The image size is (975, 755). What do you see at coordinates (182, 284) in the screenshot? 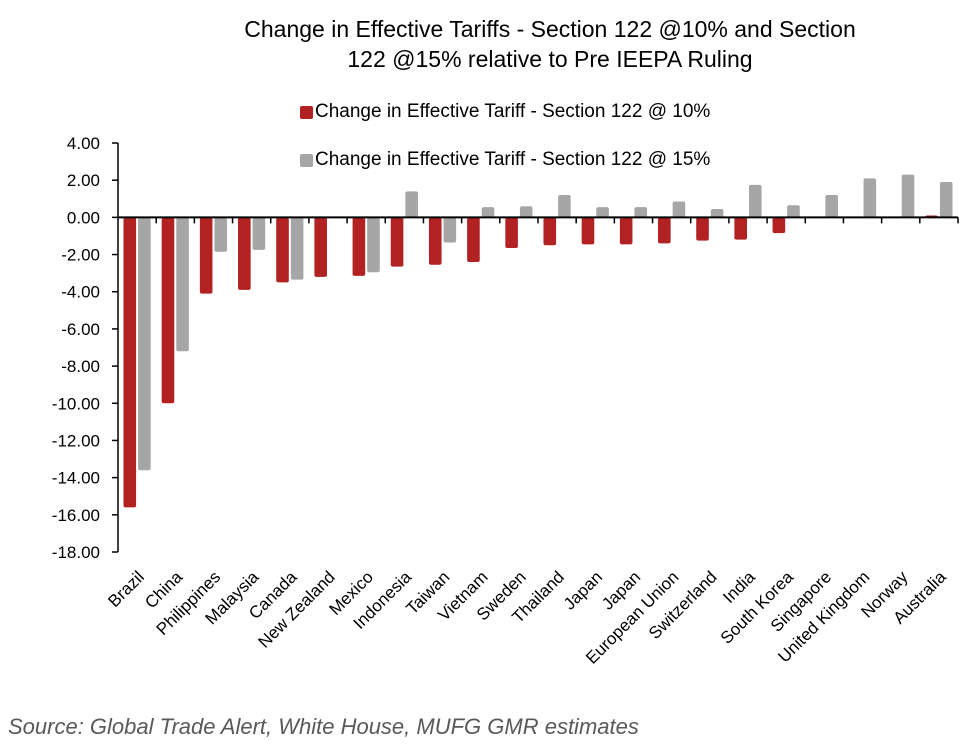
I see `bar-section-122-15-china` at bounding box center [182, 284].